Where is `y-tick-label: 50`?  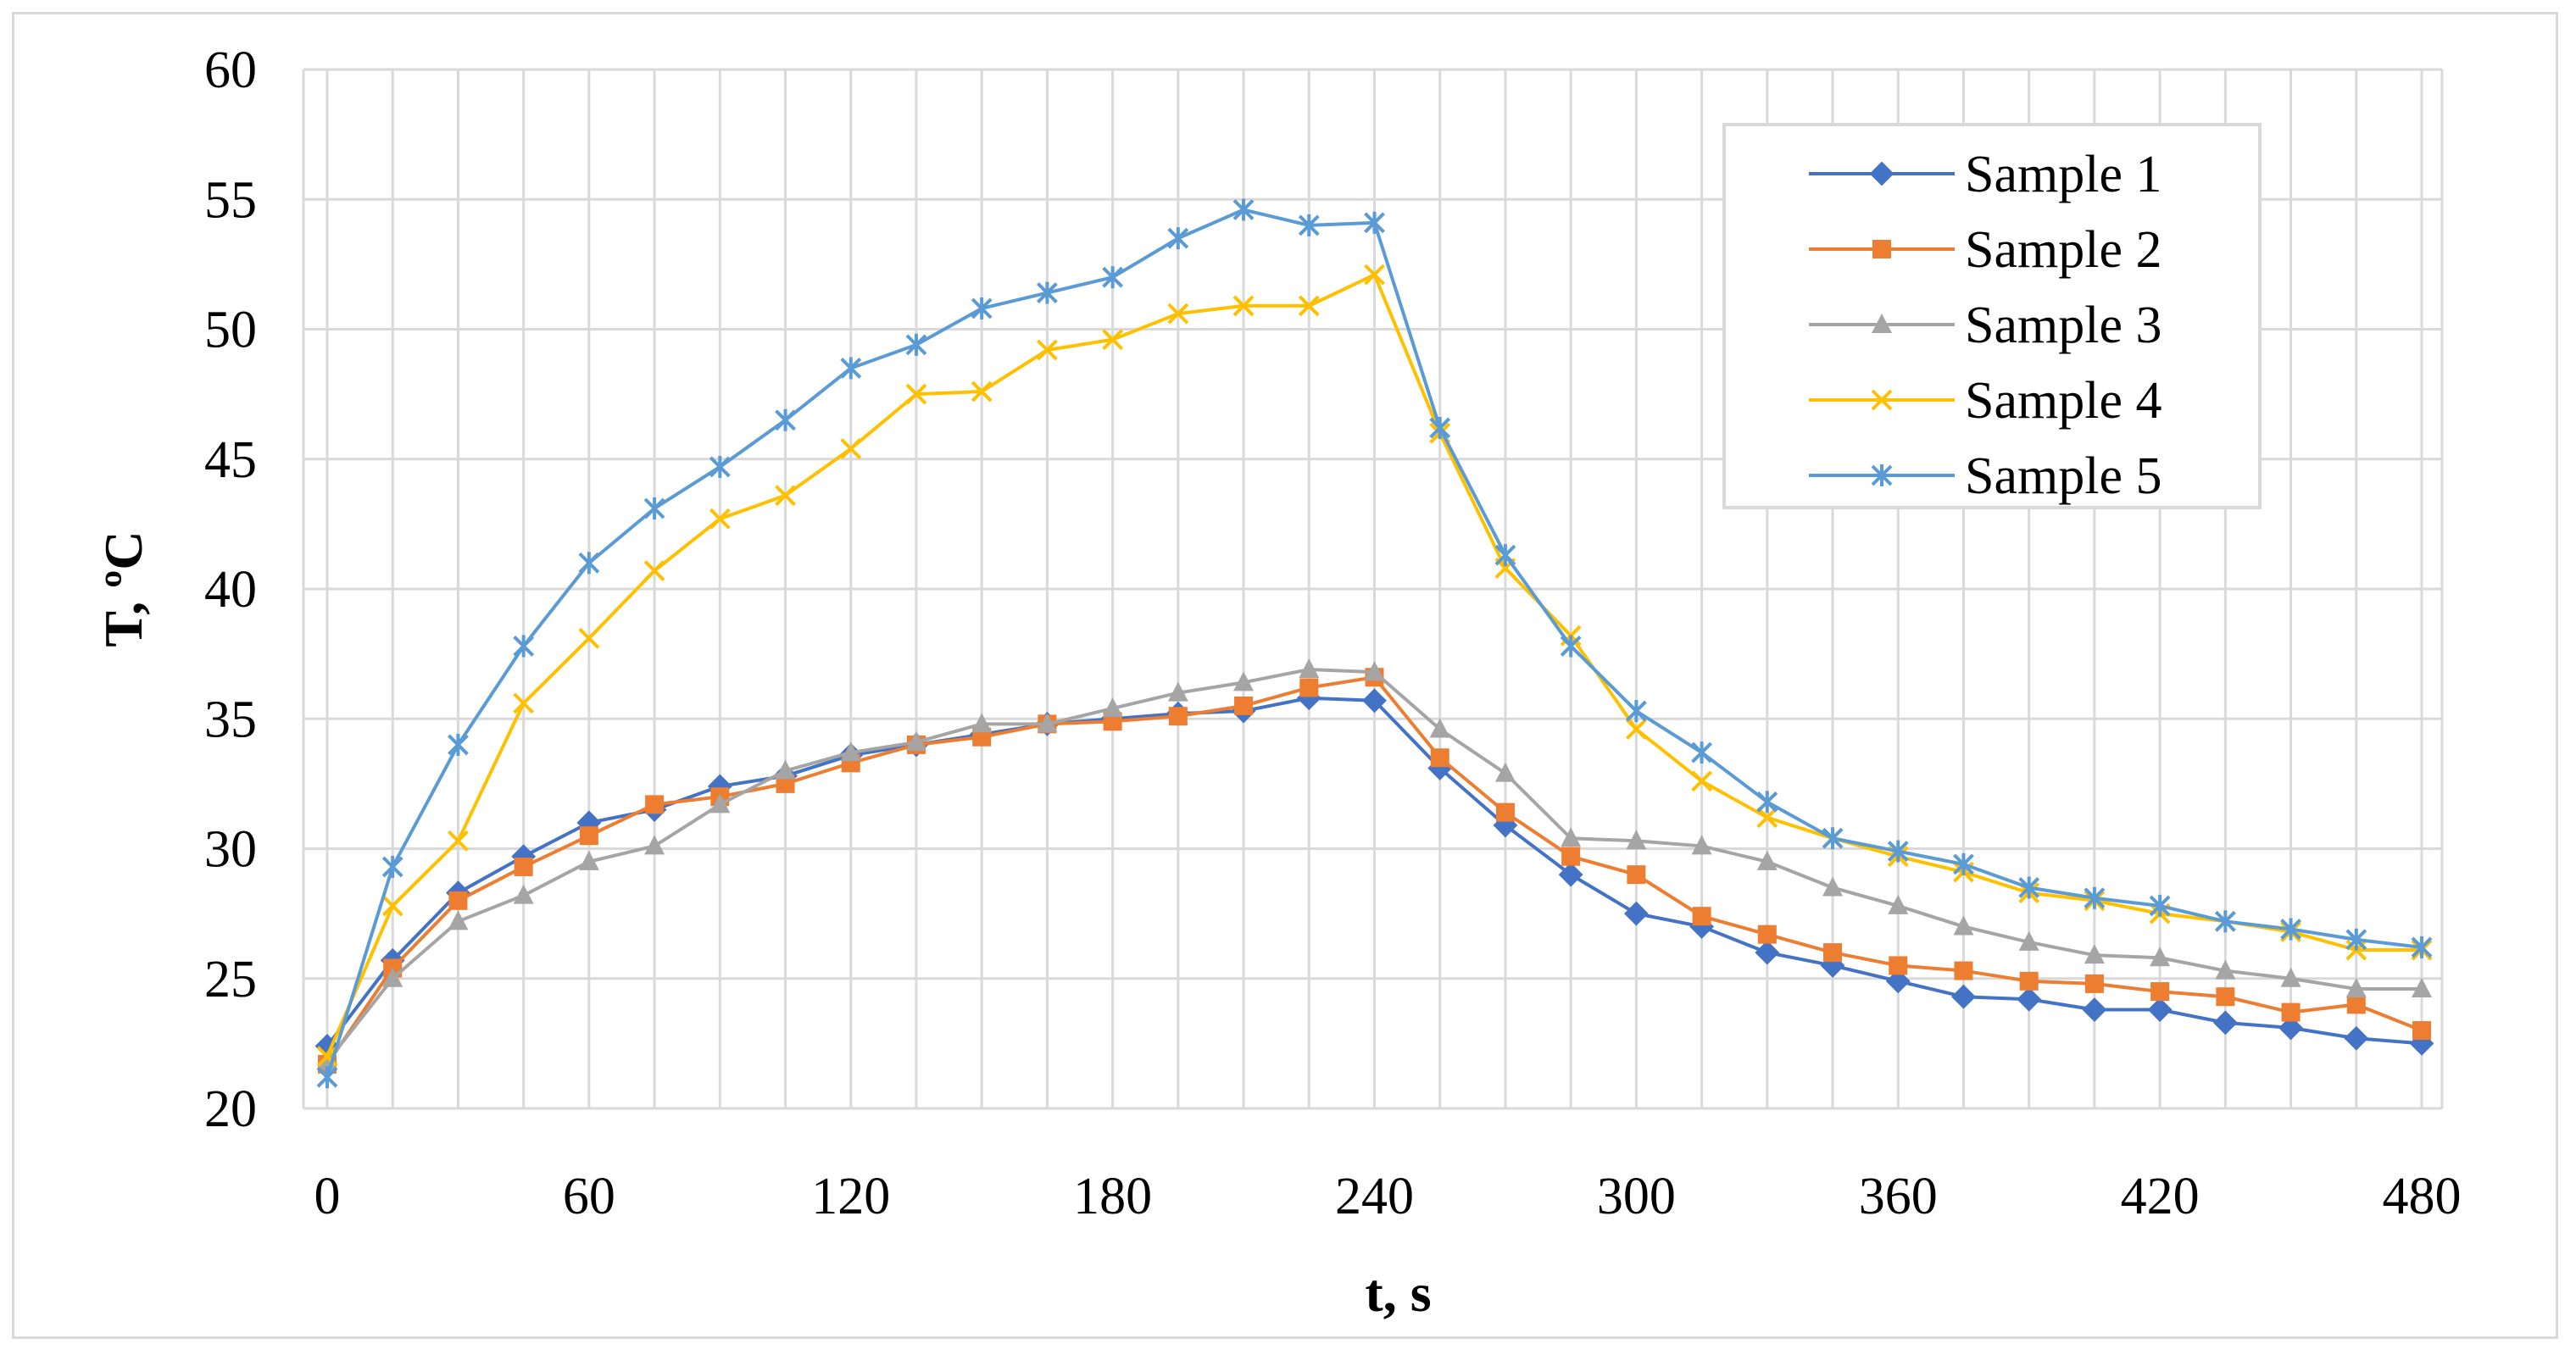
y-tick-label: 50 is located at coordinates (230, 330).